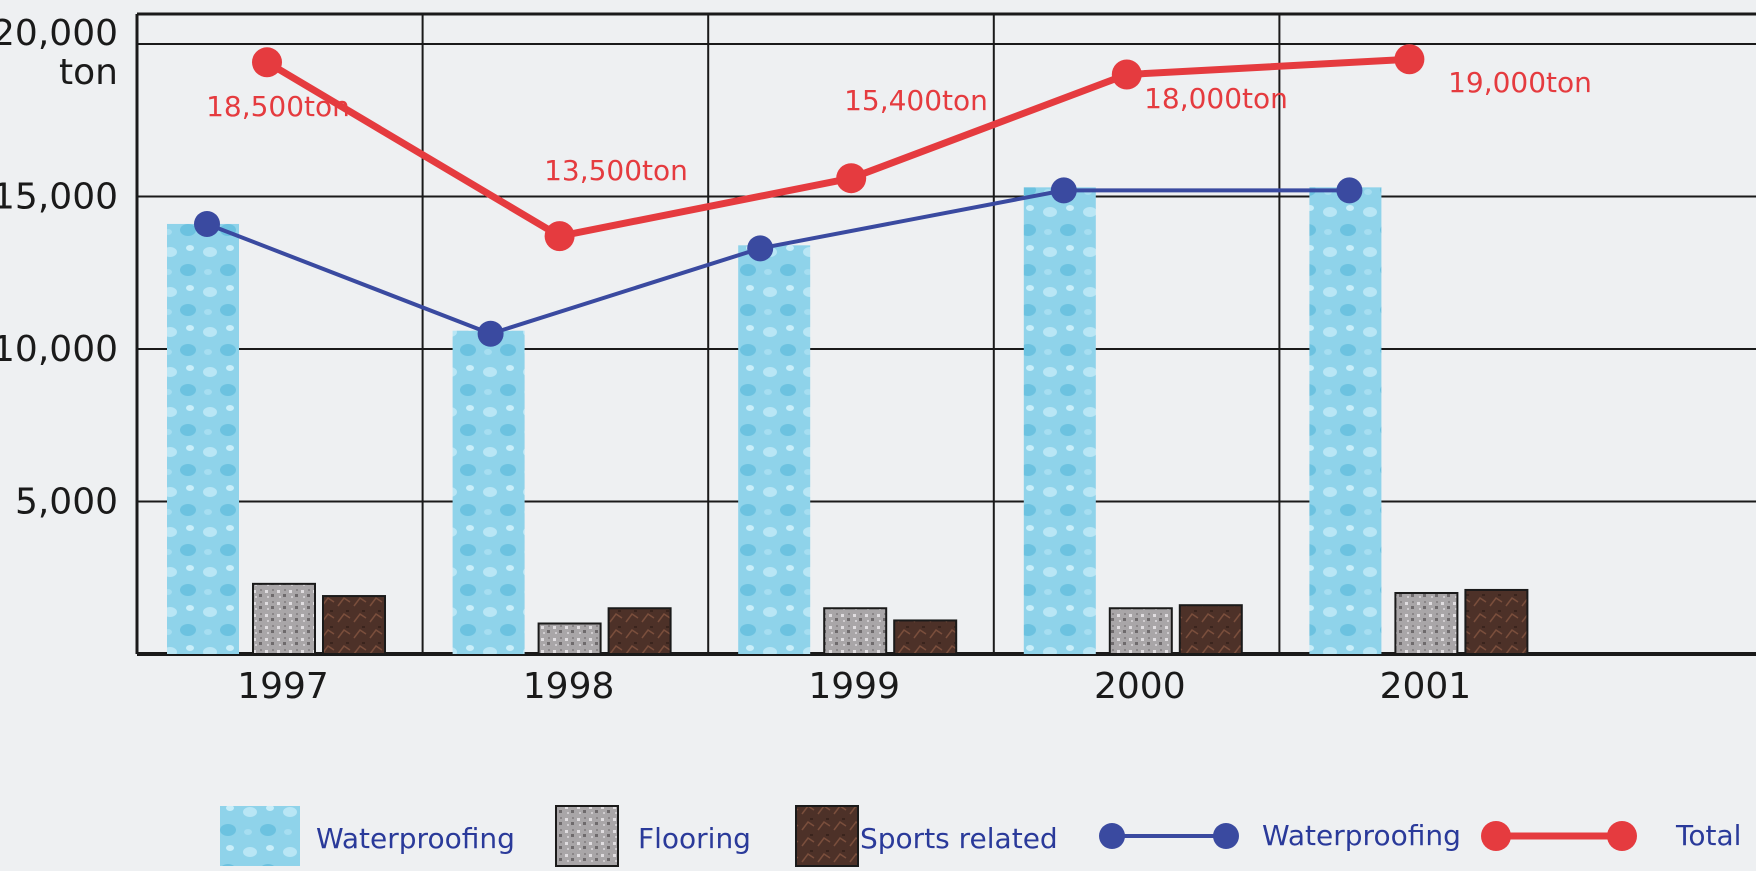  Describe the element at coordinates (278, 106) in the screenshot. I see `data-label-total: 18,500ton` at that location.